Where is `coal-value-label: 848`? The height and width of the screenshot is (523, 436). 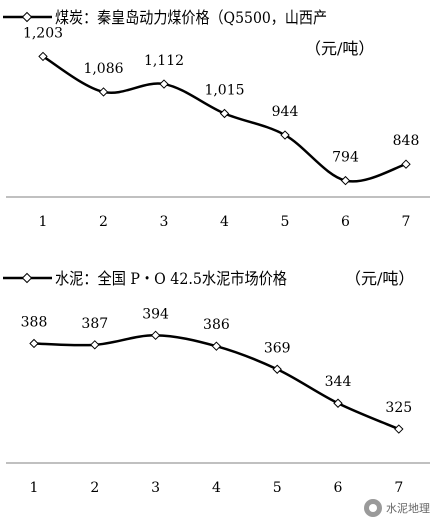 coal-value-label: 848 is located at coordinates (406, 141).